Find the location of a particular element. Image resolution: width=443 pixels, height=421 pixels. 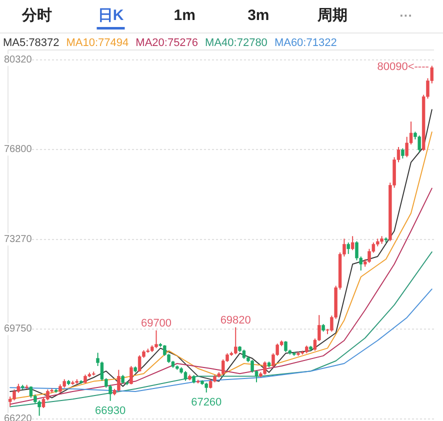

y-tick-label: 76800 is located at coordinates (18, 150).